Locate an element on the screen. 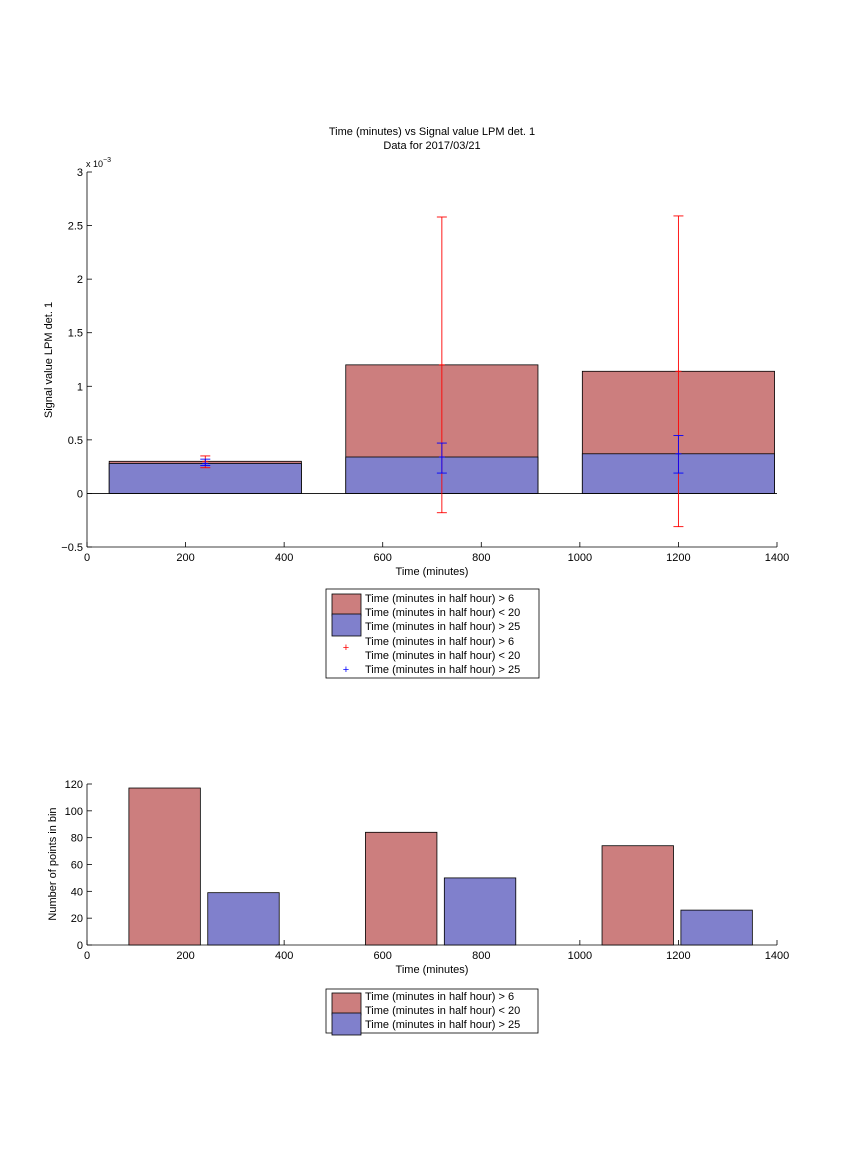  y-tick-label: 2.5 is located at coordinates (75, 227).